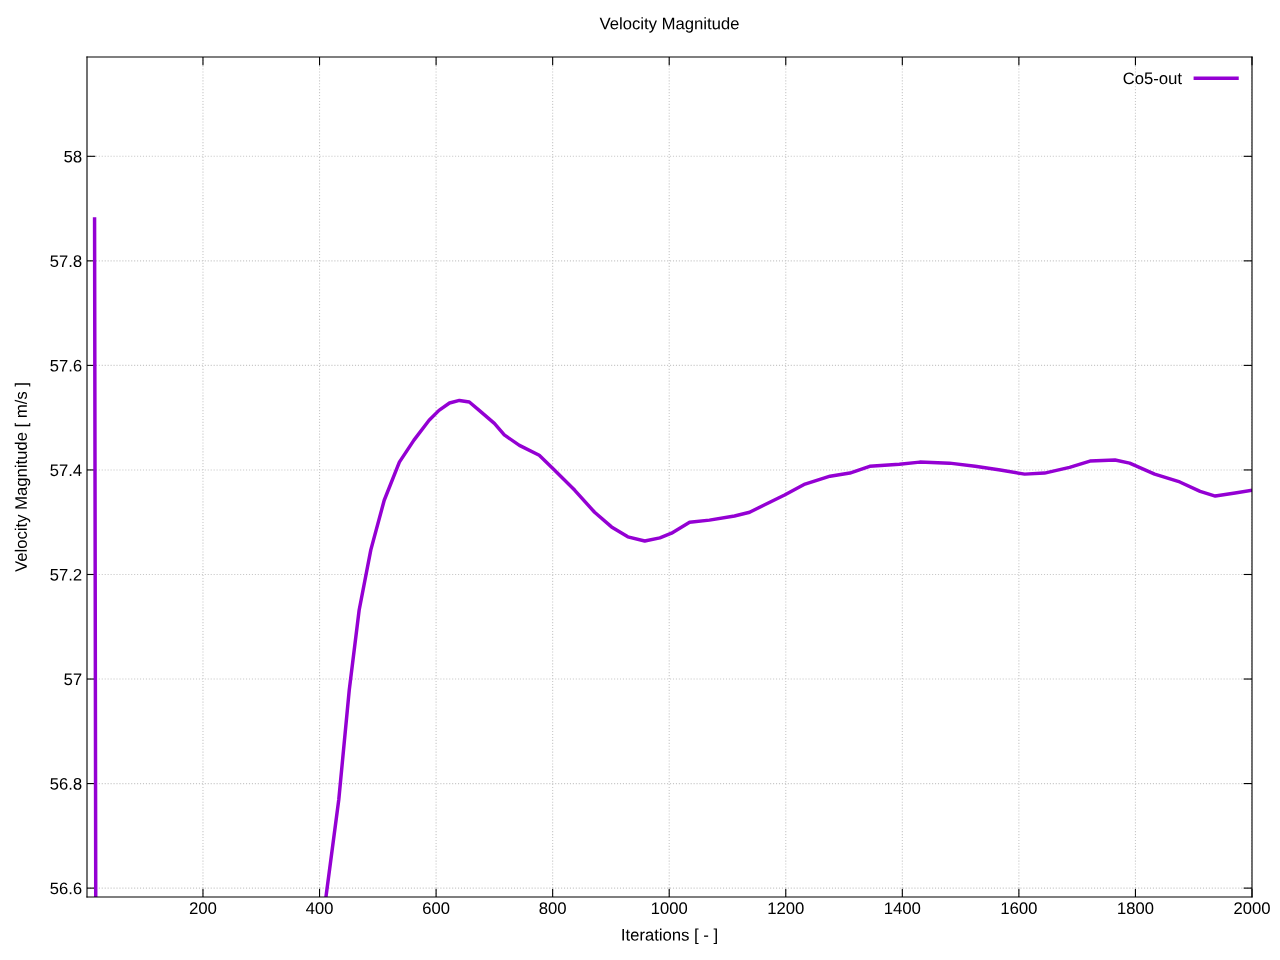 The image size is (1280, 960). I want to click on x-tick-label: 800, so click(552, 908).